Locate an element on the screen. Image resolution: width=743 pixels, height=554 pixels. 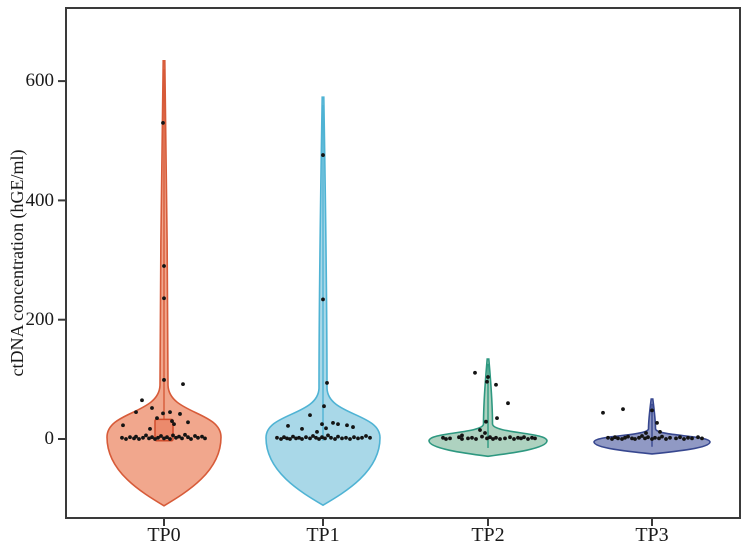
y-tick-label-0: 0 is located at coordinates (49, 438).